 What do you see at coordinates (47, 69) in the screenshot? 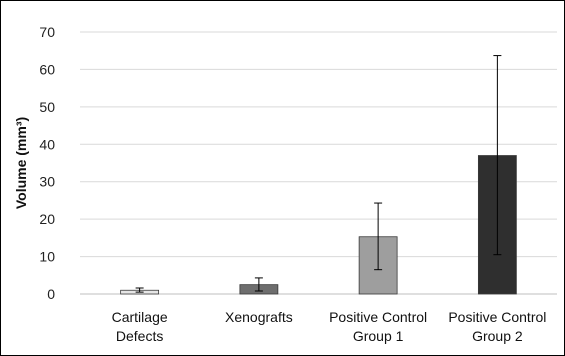
I see `y-tick-label: 60` at bounding box center [47, 69].